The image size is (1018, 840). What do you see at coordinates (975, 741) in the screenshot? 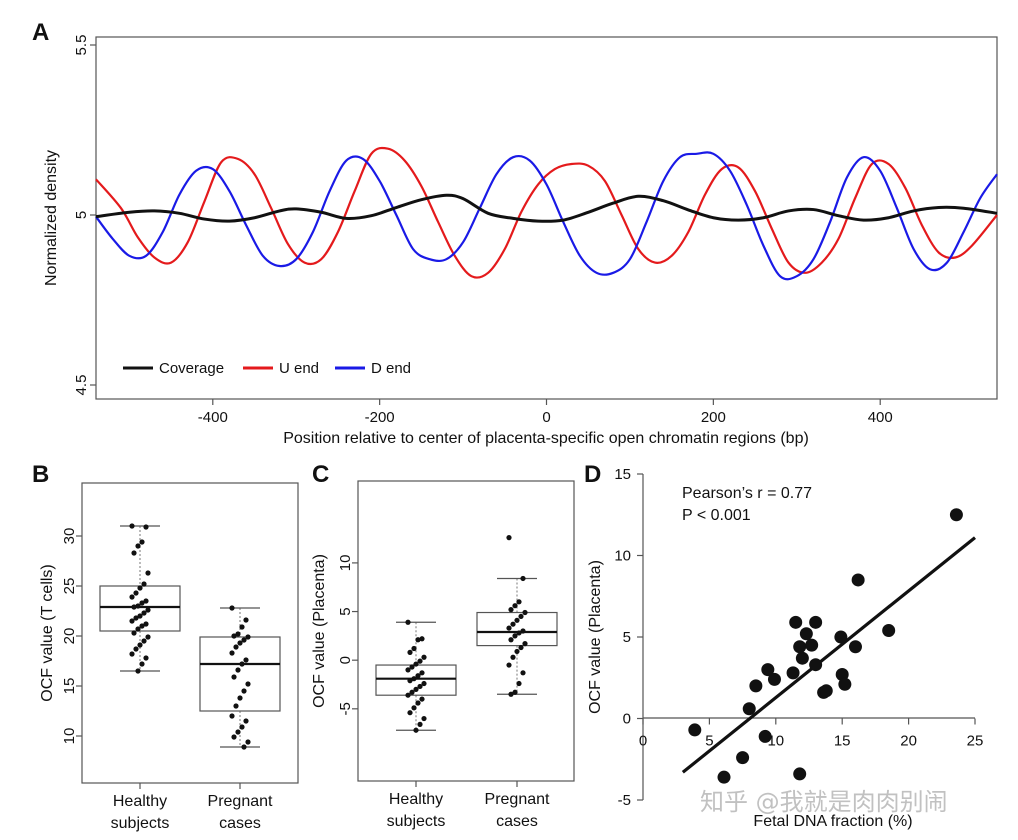
I see `x-tick-label: 25` at bounding box center [975, 741].